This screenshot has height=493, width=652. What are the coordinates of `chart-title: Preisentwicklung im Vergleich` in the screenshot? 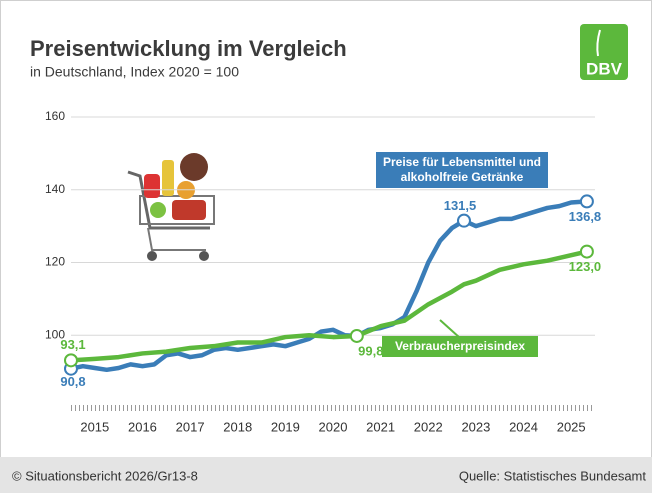 It's located at (188, 48).